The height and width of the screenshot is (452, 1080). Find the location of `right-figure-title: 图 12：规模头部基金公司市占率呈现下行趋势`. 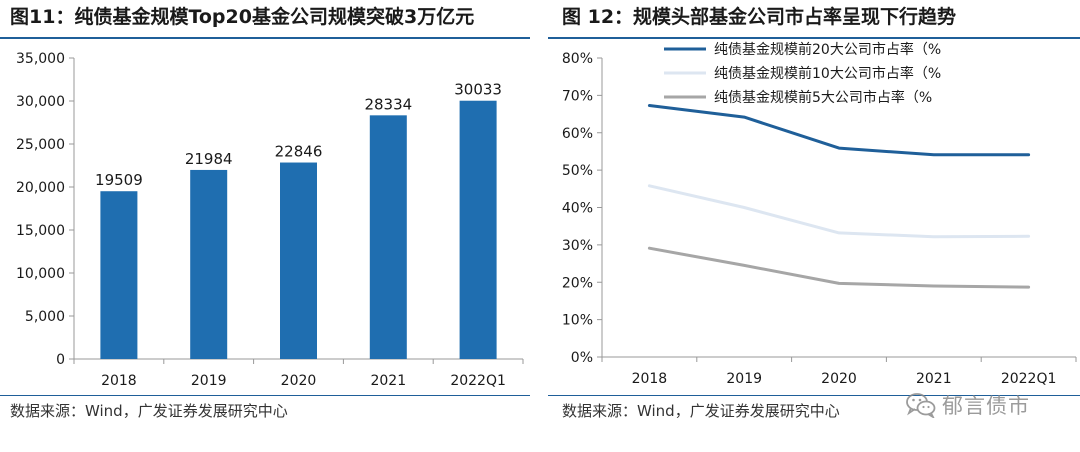

right-figure-title: 图 12：规模头部基金公司市占率呈现下行趋势 is located at coordinates (814, 19).